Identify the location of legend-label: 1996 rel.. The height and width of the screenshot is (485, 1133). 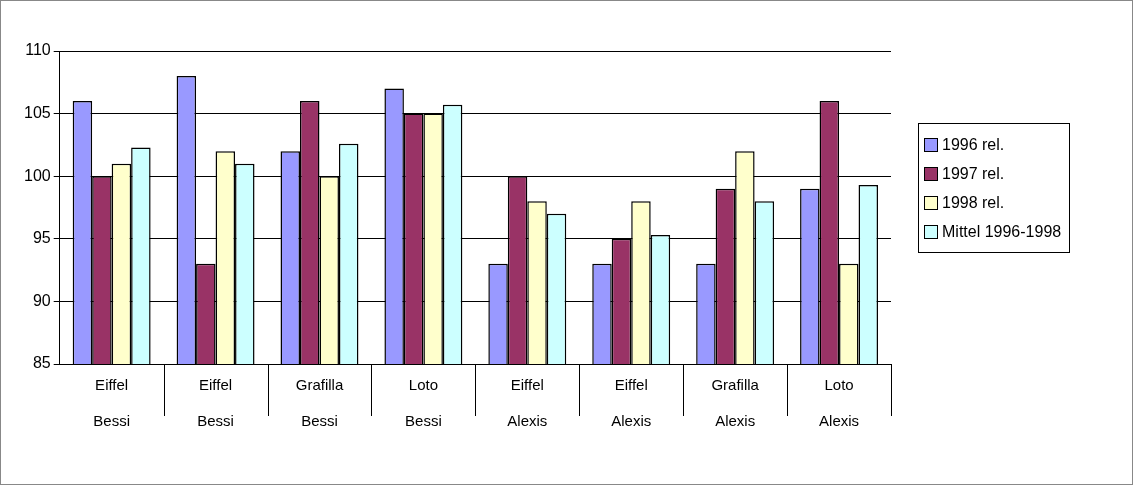
(973, 144).